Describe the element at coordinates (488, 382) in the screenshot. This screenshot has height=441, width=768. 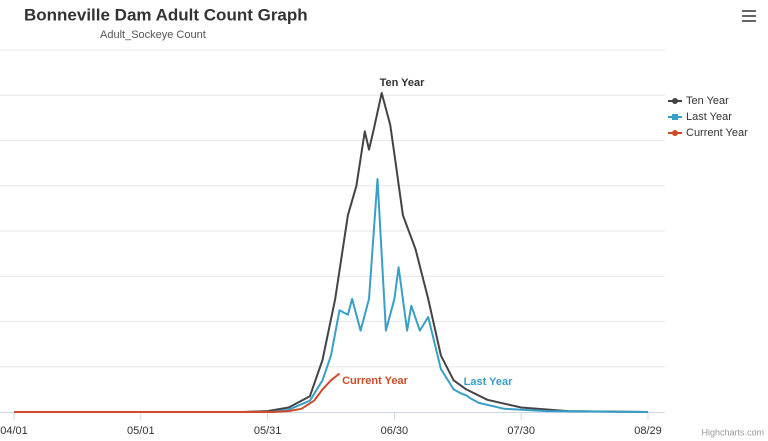
I see `series-label: Last Year` at that location.